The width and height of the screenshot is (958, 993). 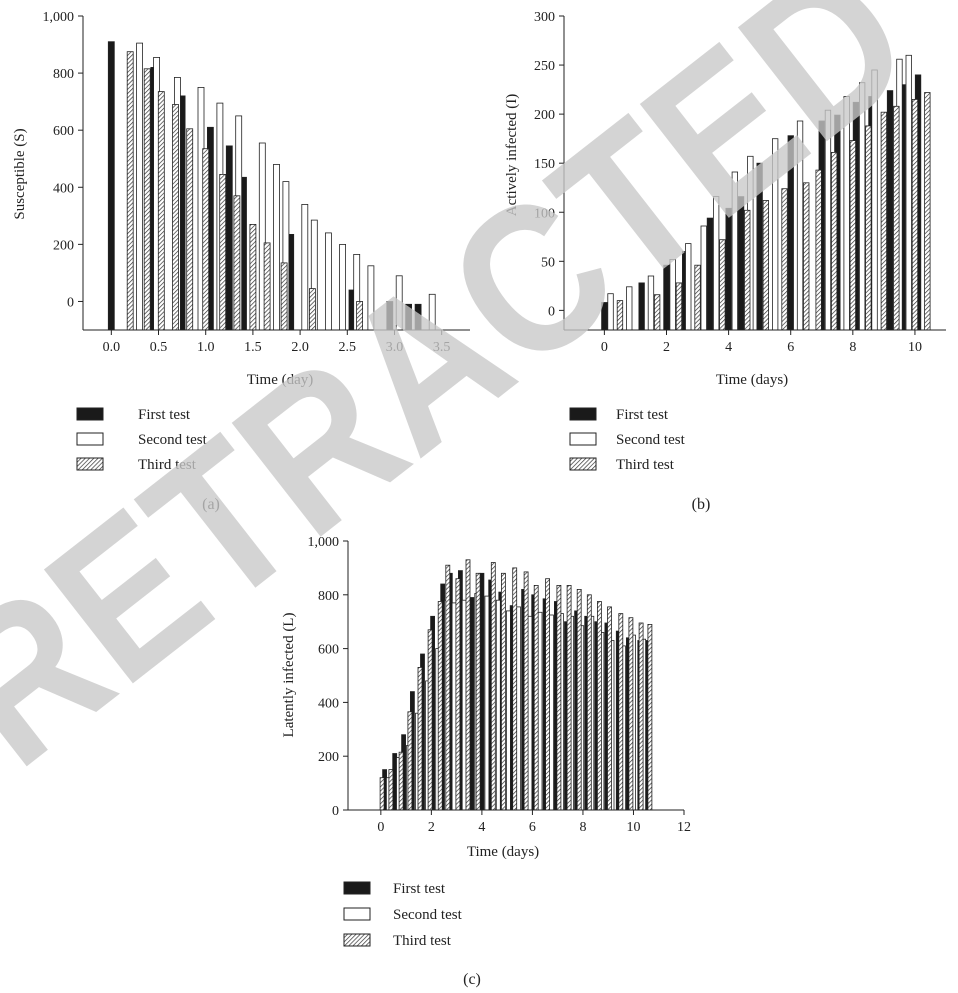 I want to click on y-tick-label: 600, so click(x=63, y=131).